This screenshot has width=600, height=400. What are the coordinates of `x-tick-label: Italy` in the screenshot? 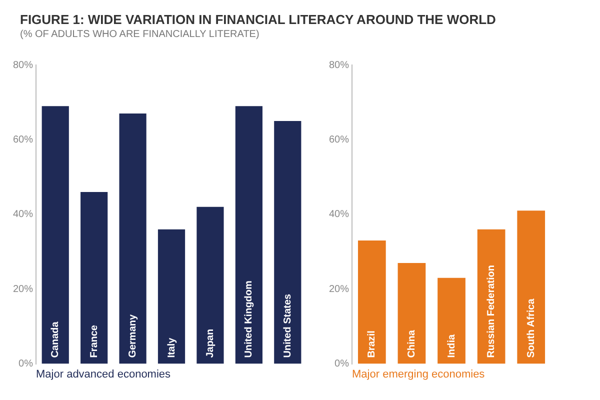 It's located at (172, 347).